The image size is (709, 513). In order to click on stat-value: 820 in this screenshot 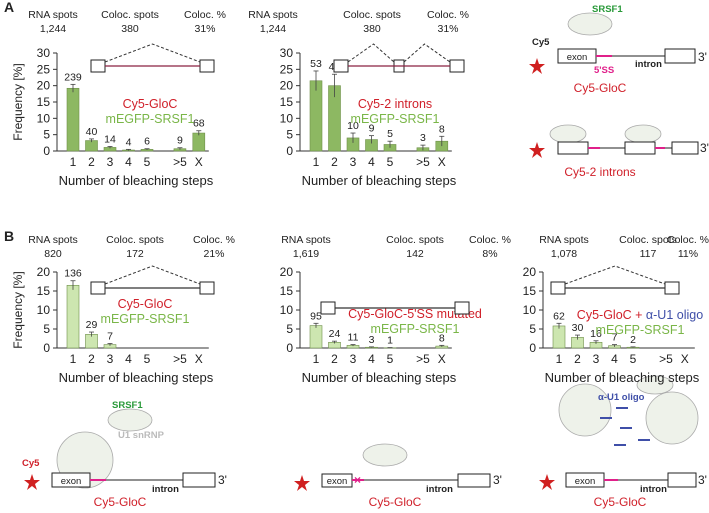, I will do `click(53, 254)`.